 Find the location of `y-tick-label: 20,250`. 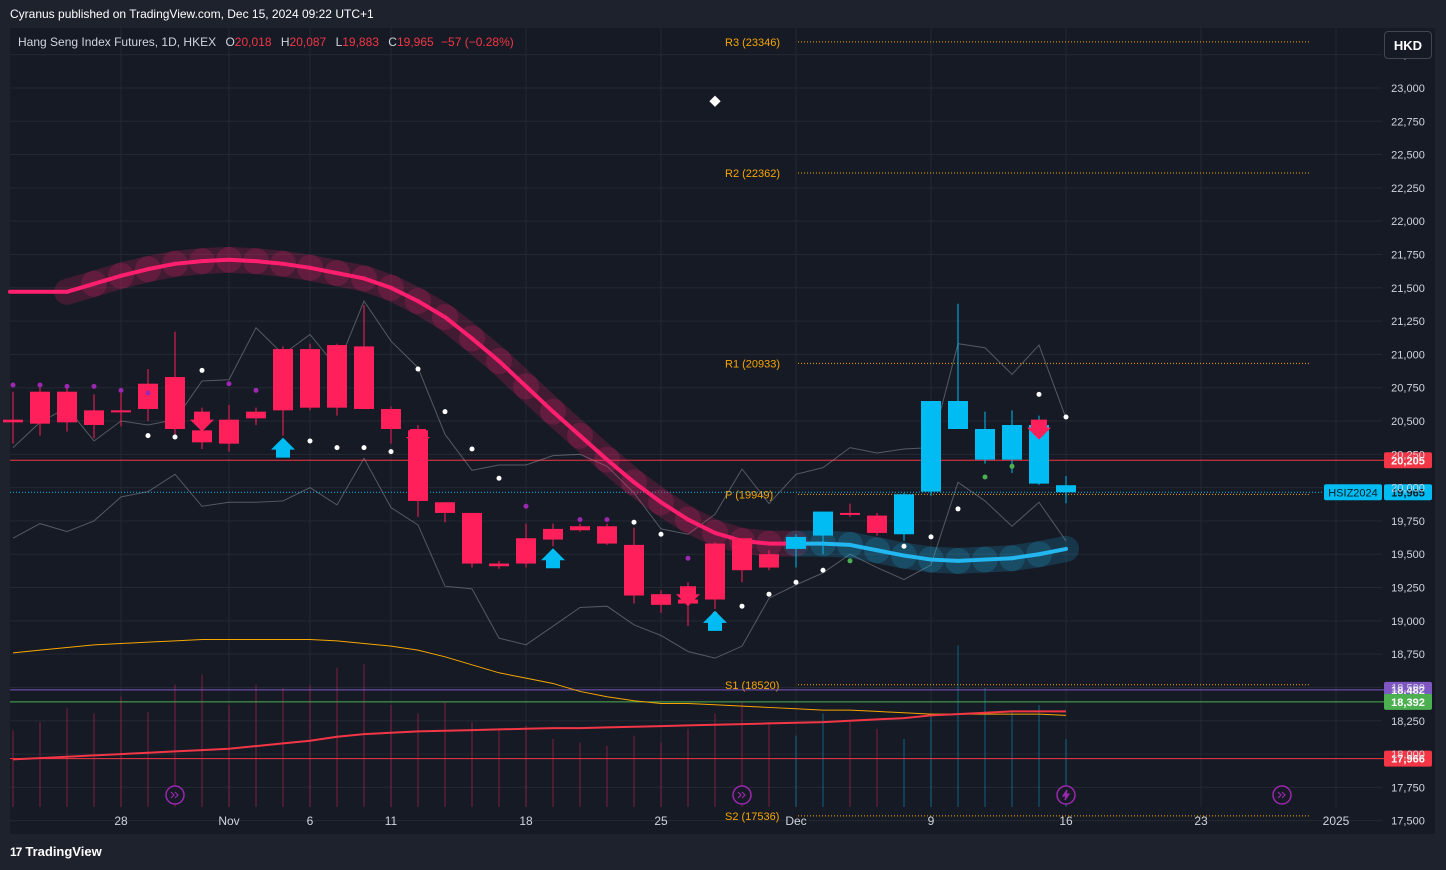

y-tick-label: 20,250 is located at coordinates (1408, 455).